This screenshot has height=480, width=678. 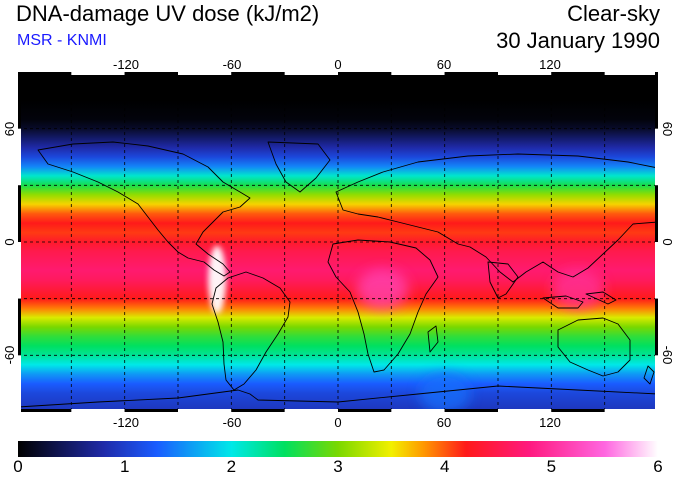 What do you see at coordinates (168, 13) in the screenshot?
I see `chart-title: DNA-damage UV dose (kJ/m2)` at bounding box center [168, 13].